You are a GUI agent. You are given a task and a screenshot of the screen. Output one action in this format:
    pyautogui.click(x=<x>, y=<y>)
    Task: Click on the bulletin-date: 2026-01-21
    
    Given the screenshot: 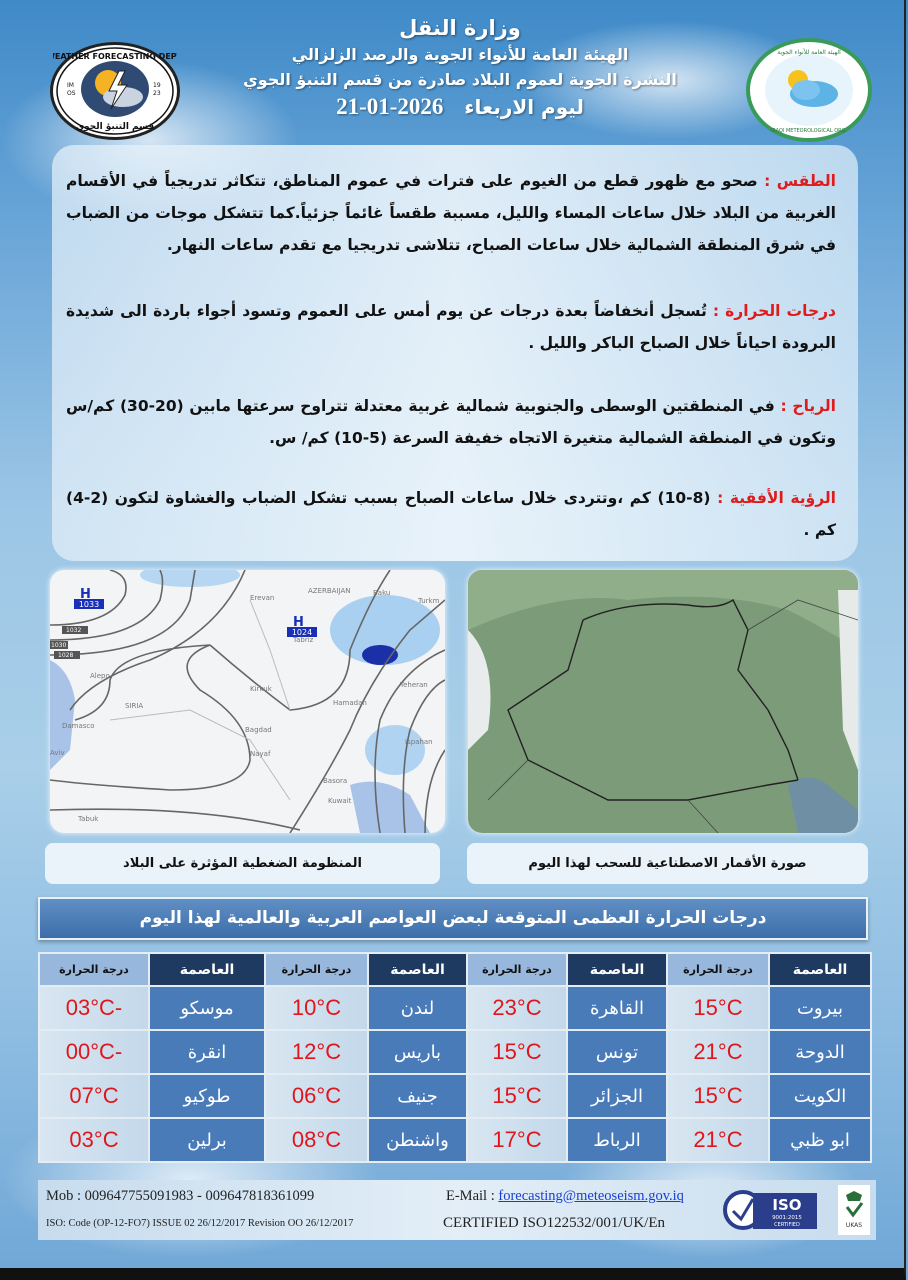 What is the action you would take?
    pyautogui.click(x=390, y=106)
    